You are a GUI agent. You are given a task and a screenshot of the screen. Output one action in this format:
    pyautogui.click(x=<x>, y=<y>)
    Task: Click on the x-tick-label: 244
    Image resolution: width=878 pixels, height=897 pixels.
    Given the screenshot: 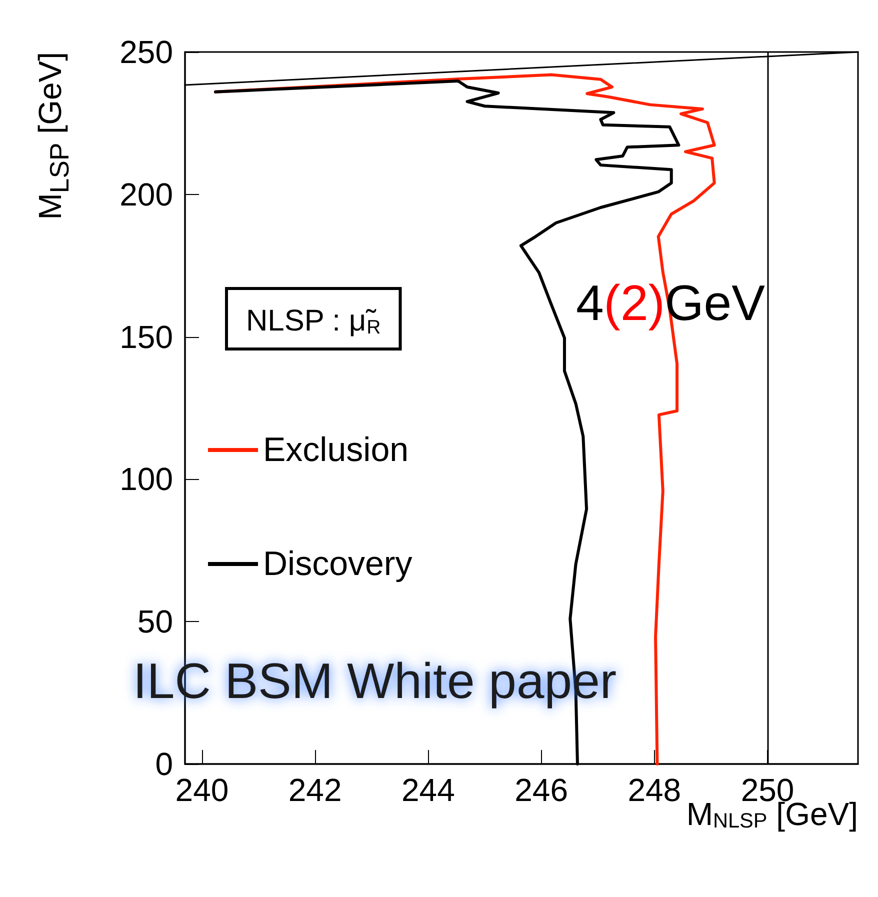 What is the action you would take?
    pyautogui.click(x=428, y=790)
    